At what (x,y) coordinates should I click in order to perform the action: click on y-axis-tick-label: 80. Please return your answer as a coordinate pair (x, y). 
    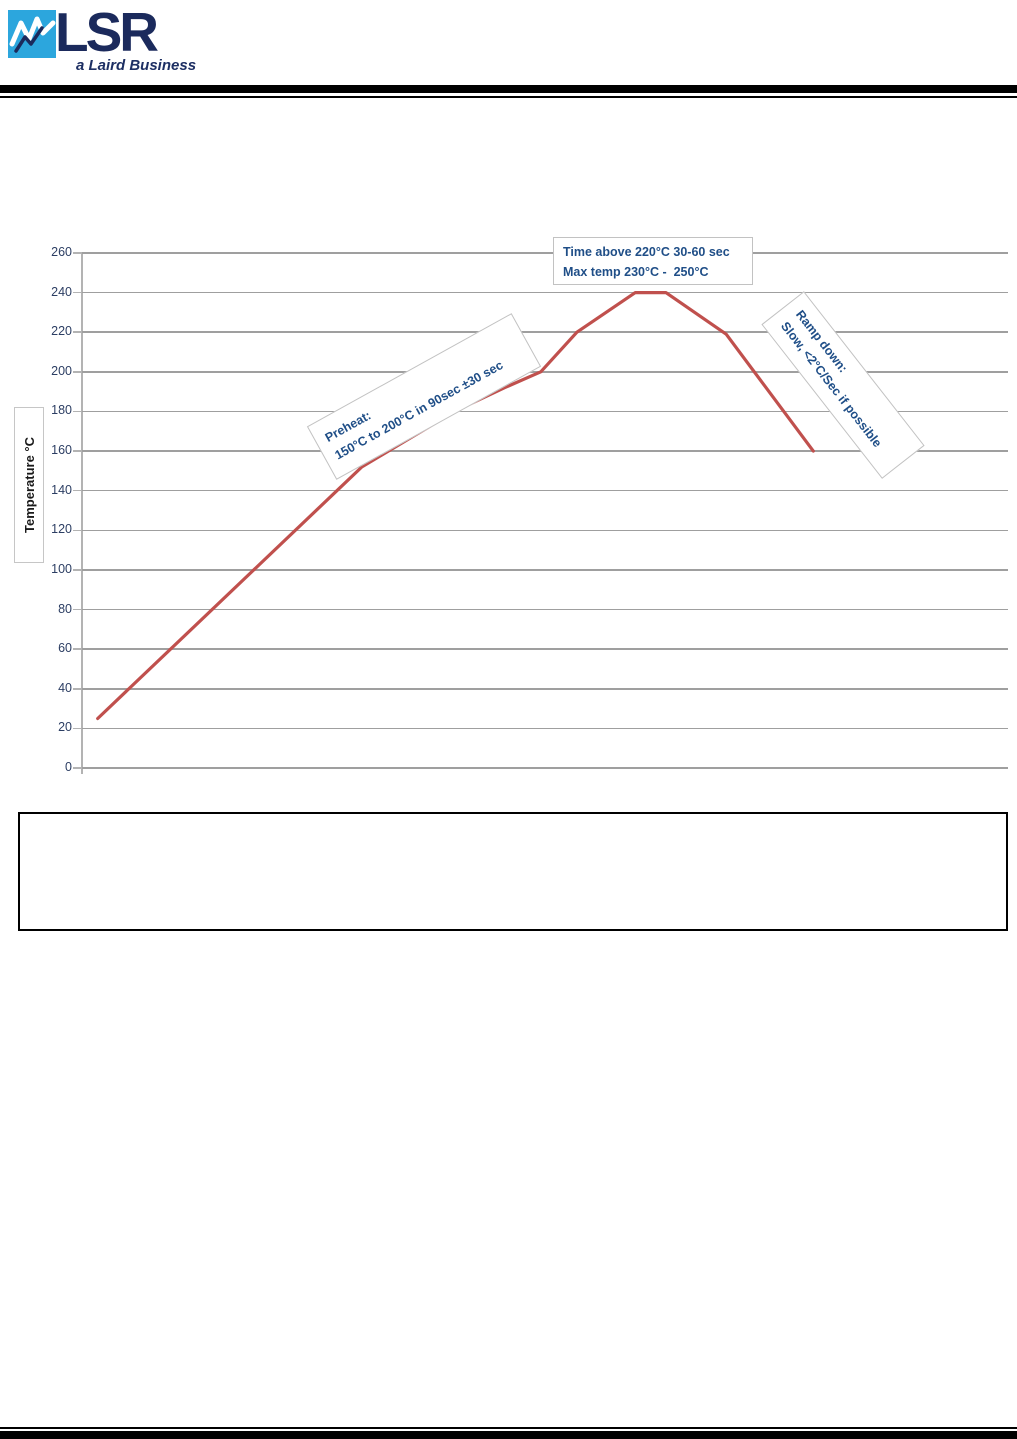
    Looking at the image, I should click on (65, 608).